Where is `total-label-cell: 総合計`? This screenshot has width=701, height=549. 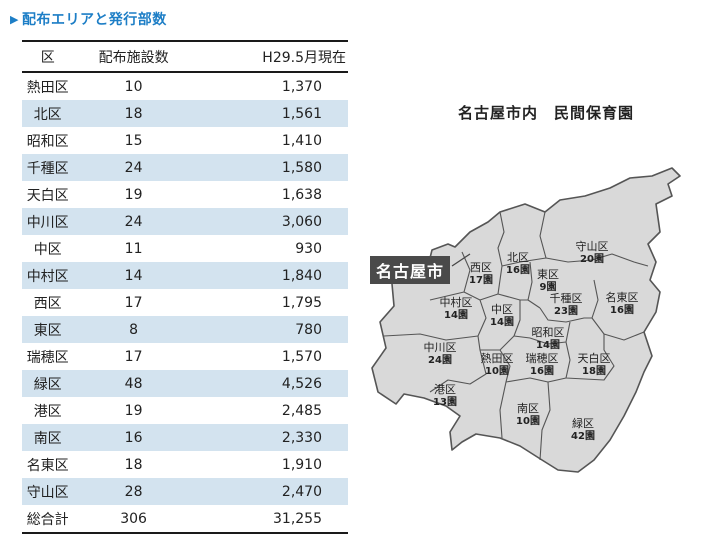
total-label-cell: 総合計 is located at coordinates (48, 519).